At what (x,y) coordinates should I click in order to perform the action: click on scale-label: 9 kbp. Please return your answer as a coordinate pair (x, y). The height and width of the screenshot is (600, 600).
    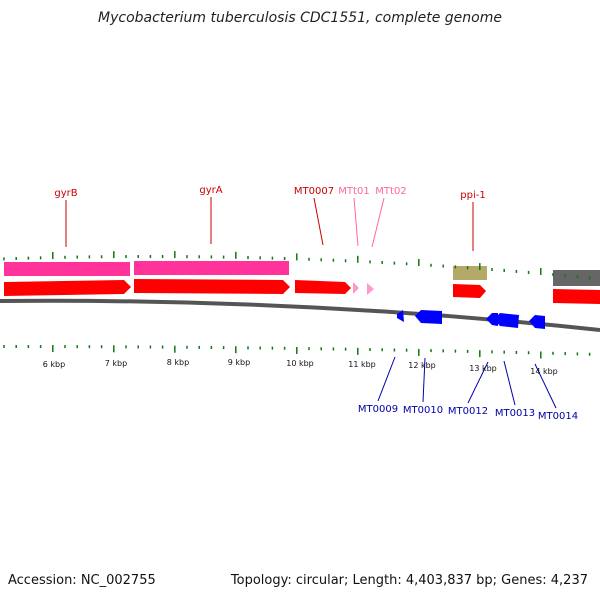
    Looking at the image, I should click on (239, 362).